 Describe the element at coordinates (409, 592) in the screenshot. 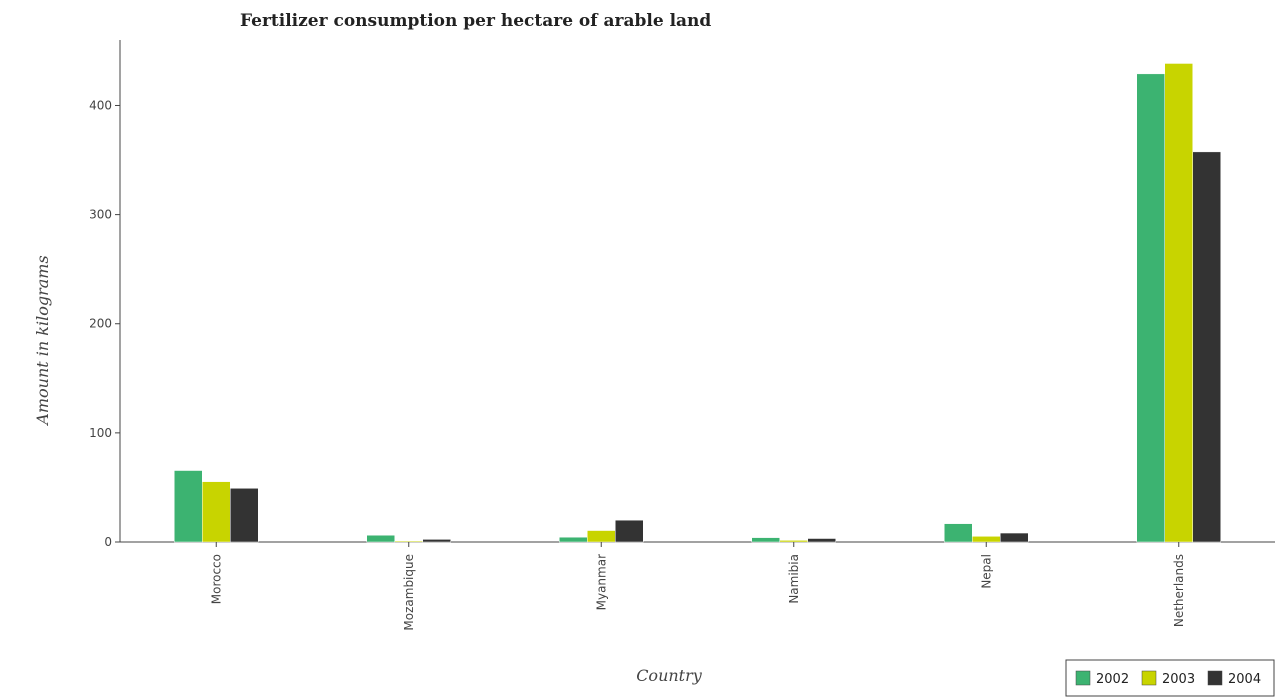

I see `x-tick-label: Mozambique` at that location.